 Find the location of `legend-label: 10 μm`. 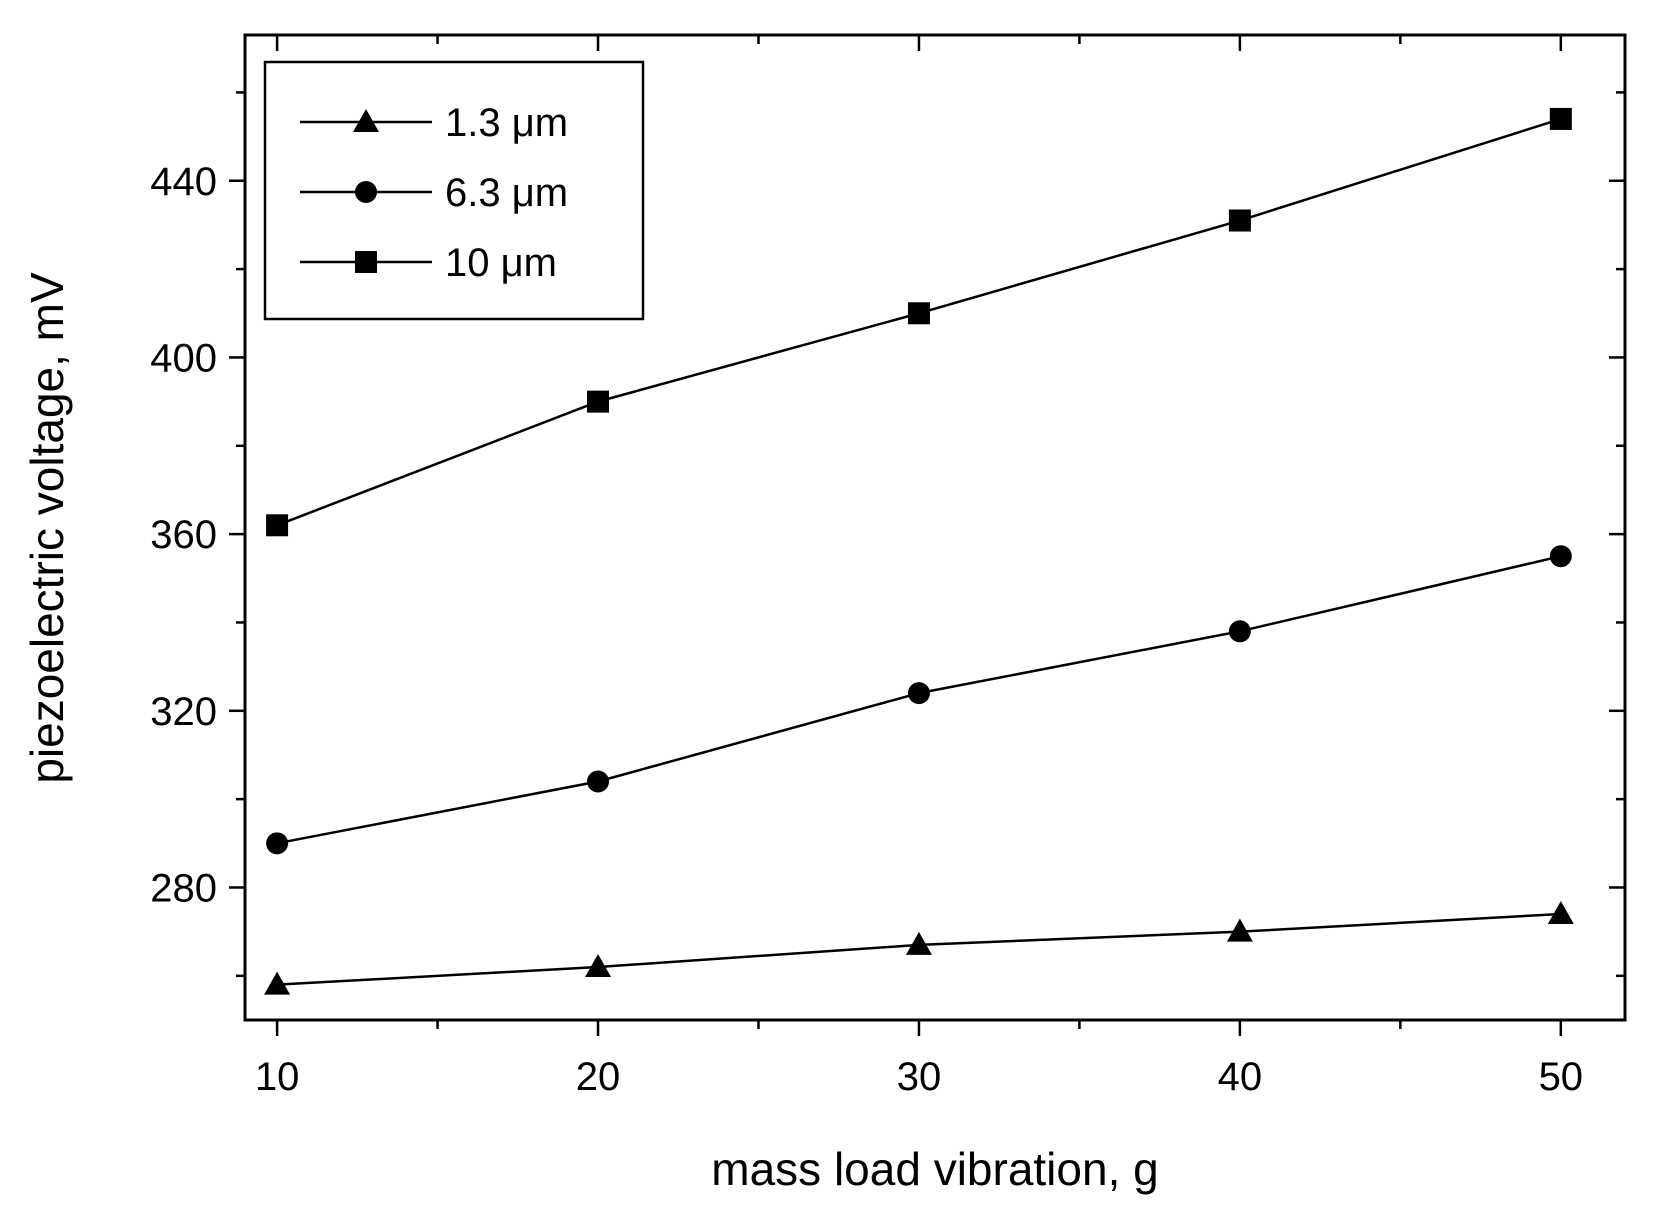

legend-label: 10 μm is located at coordinates (501, 263).